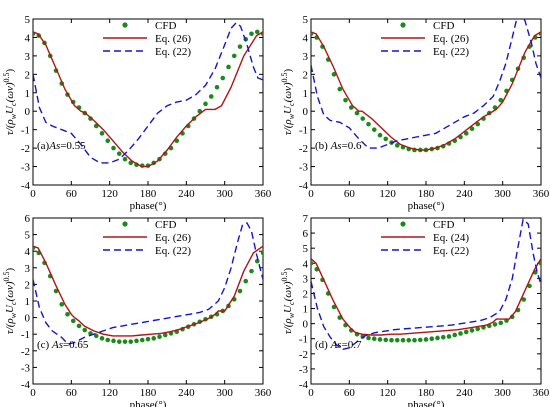  Describe the element at coordinates (288, 109) in the screenshot. I see `y-axis-label-part: U` at that location.